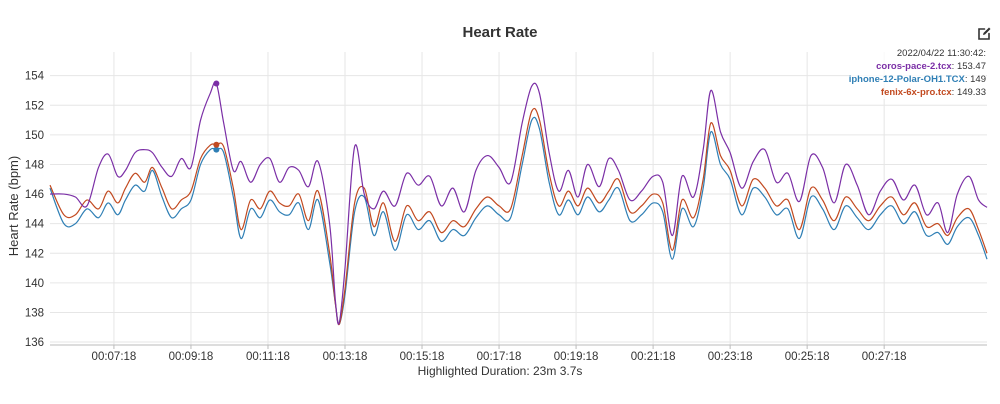 Image resolution: width=1000 pixels, height=404 pixels. I want to click on tooltip-series-name: iphone-12-Polar-OH1.TCX, so click(906, 79).